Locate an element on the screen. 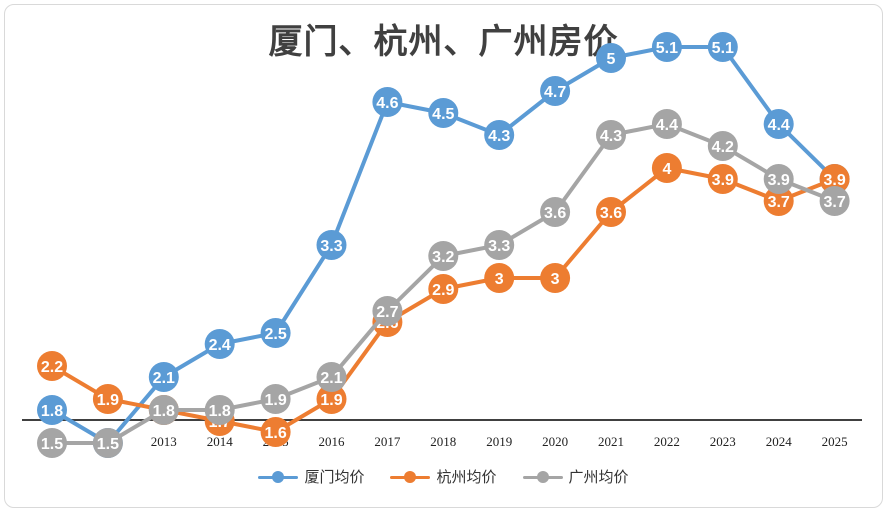  data-label: 4.7 is located at coordinates (555, 92).